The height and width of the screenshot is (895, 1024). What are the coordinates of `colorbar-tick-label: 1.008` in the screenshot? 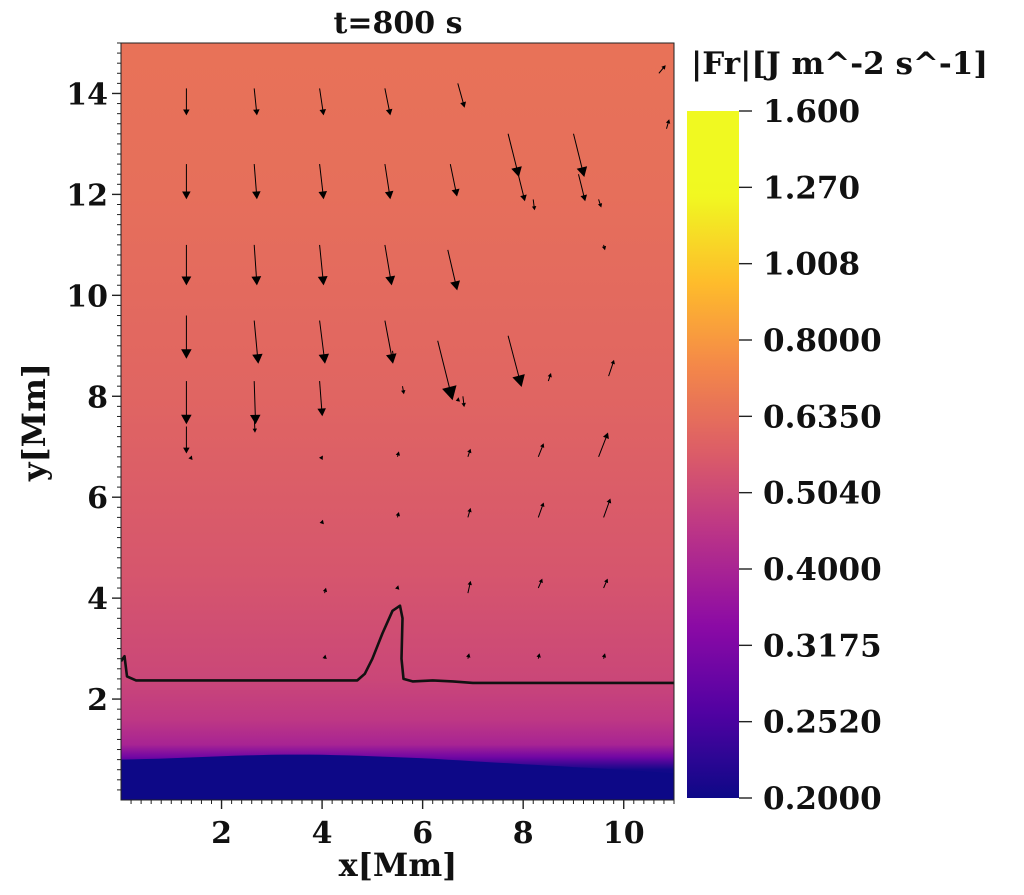 It's located at (811, 265).